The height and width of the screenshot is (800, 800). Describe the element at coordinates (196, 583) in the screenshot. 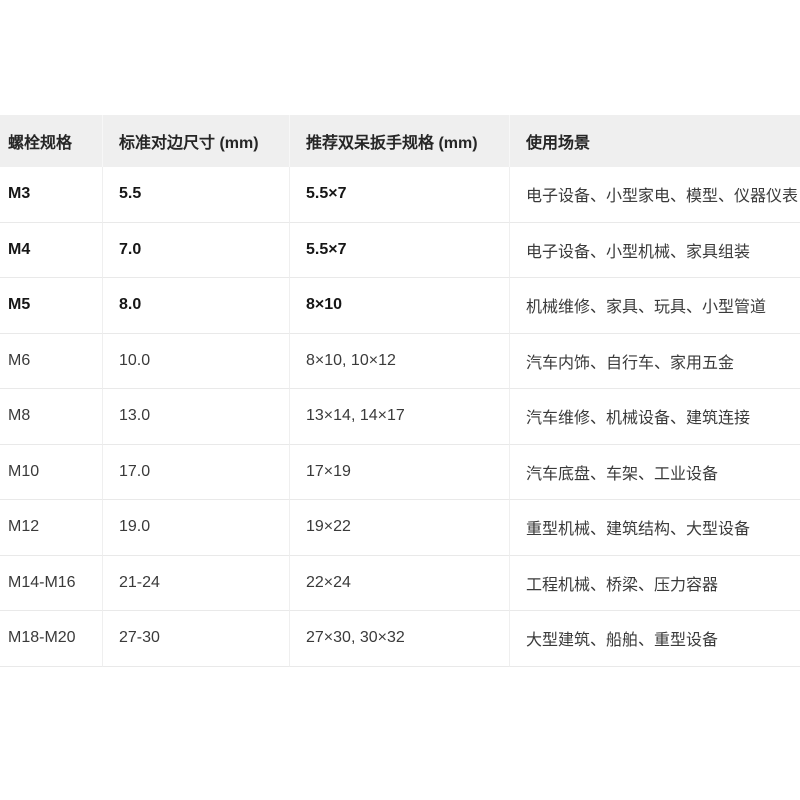

I see `cell-flat-size: 21-24` at that location.